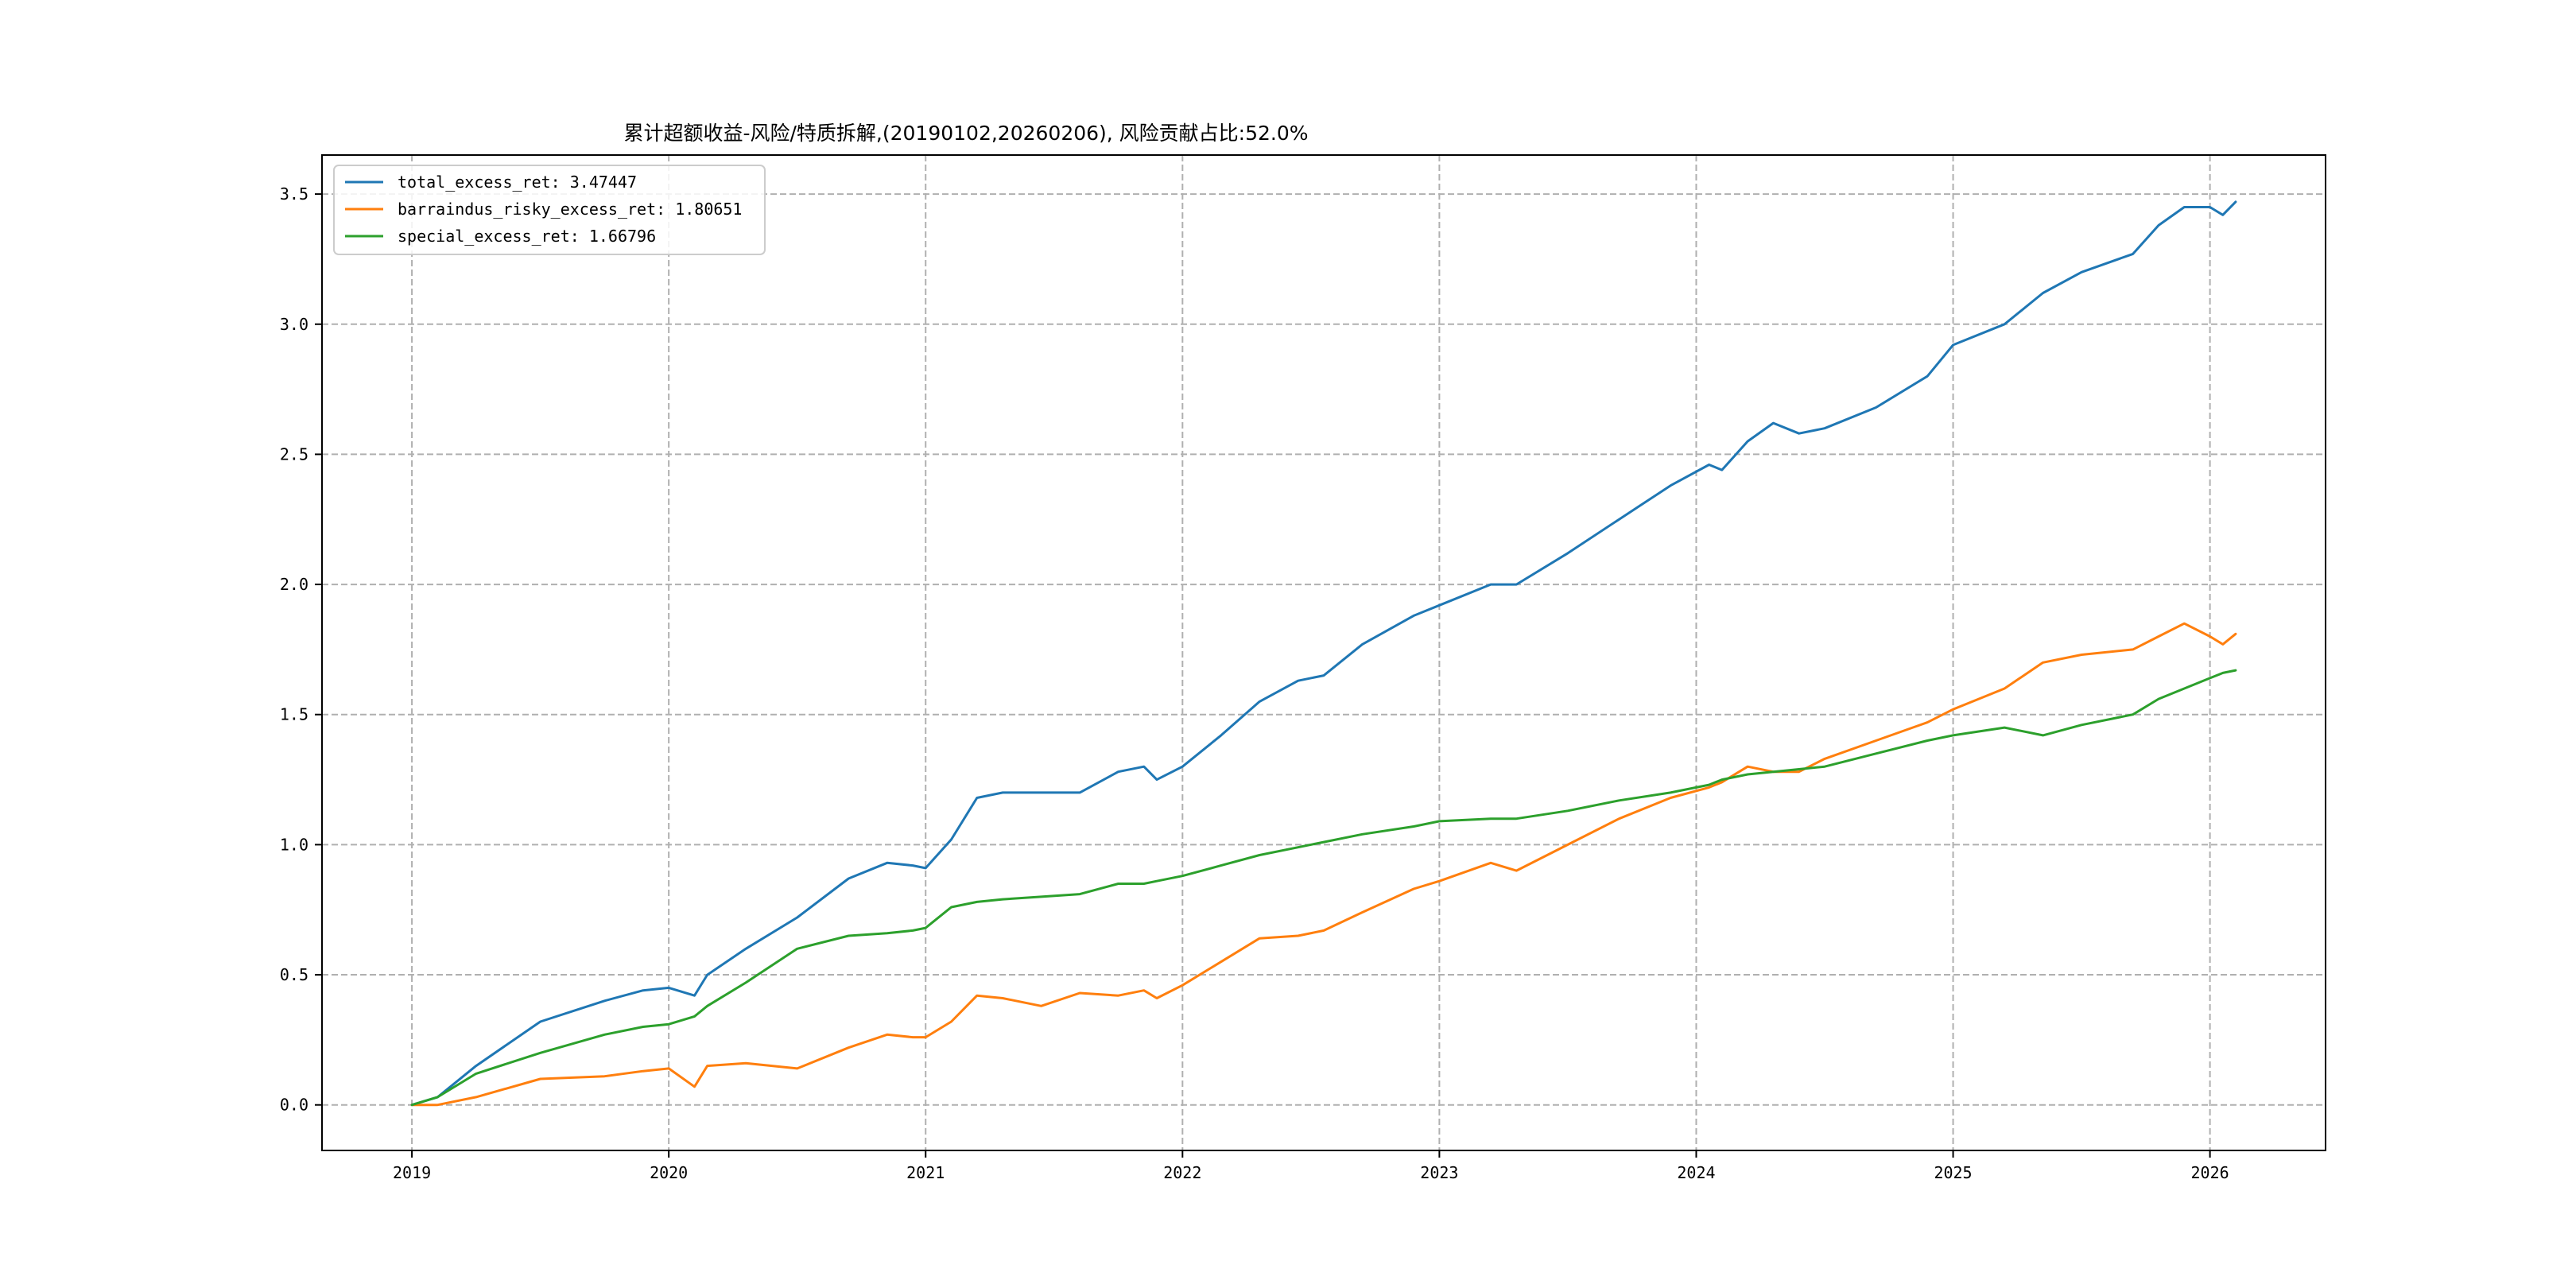 The image size is (2576, 1288). I want to click on x-tick-label: 2021, so click(925, 1172).